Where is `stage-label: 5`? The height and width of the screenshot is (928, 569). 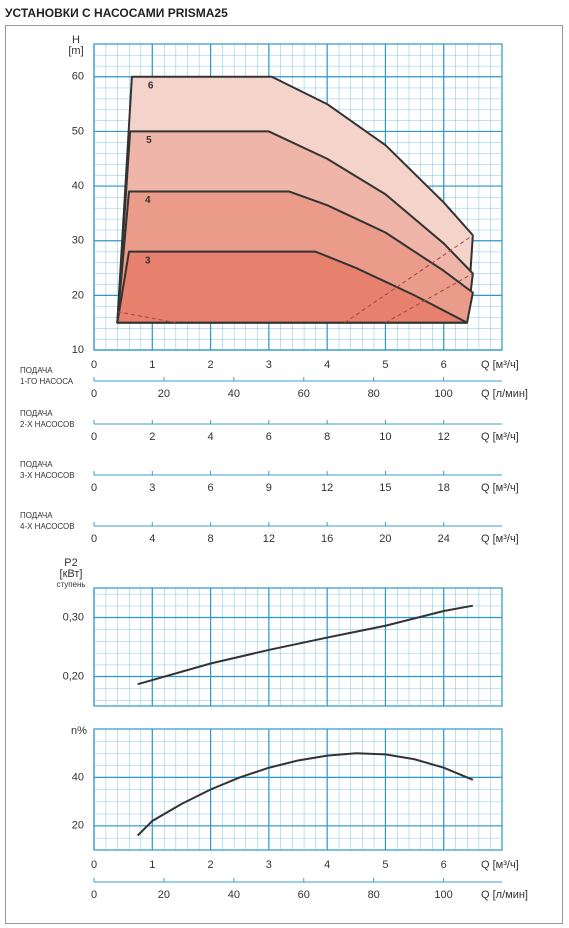 stage-label: 5 is located at coordinates (149, 140).